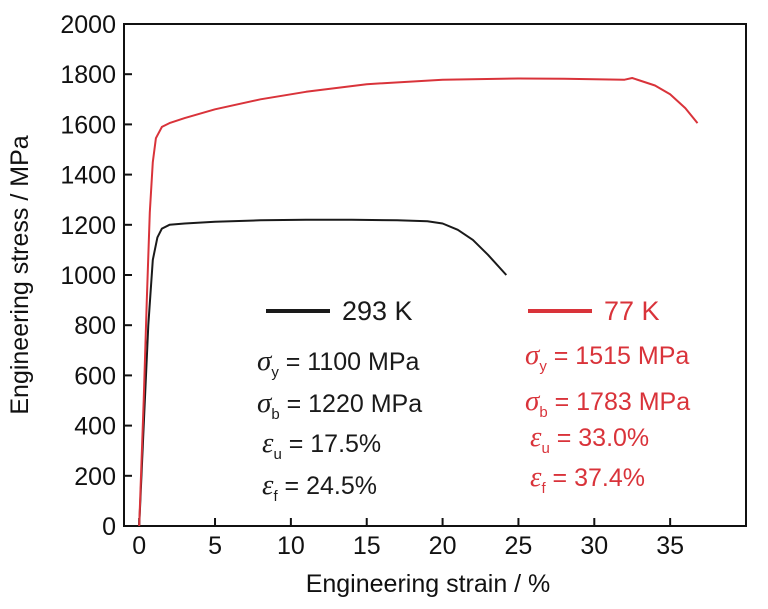  I want to click on y-tick-label: 600, so click(95, 376).